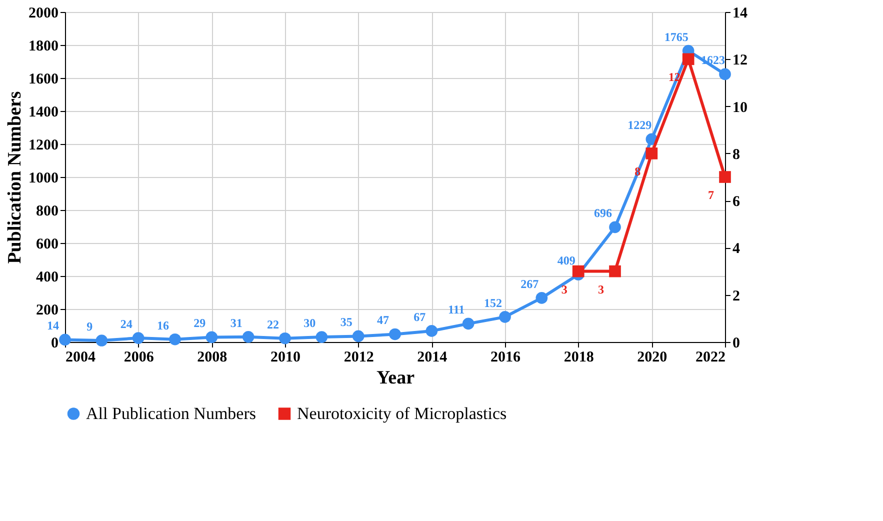  I want to click on x-tick-label: 2020, so click(652, 358).